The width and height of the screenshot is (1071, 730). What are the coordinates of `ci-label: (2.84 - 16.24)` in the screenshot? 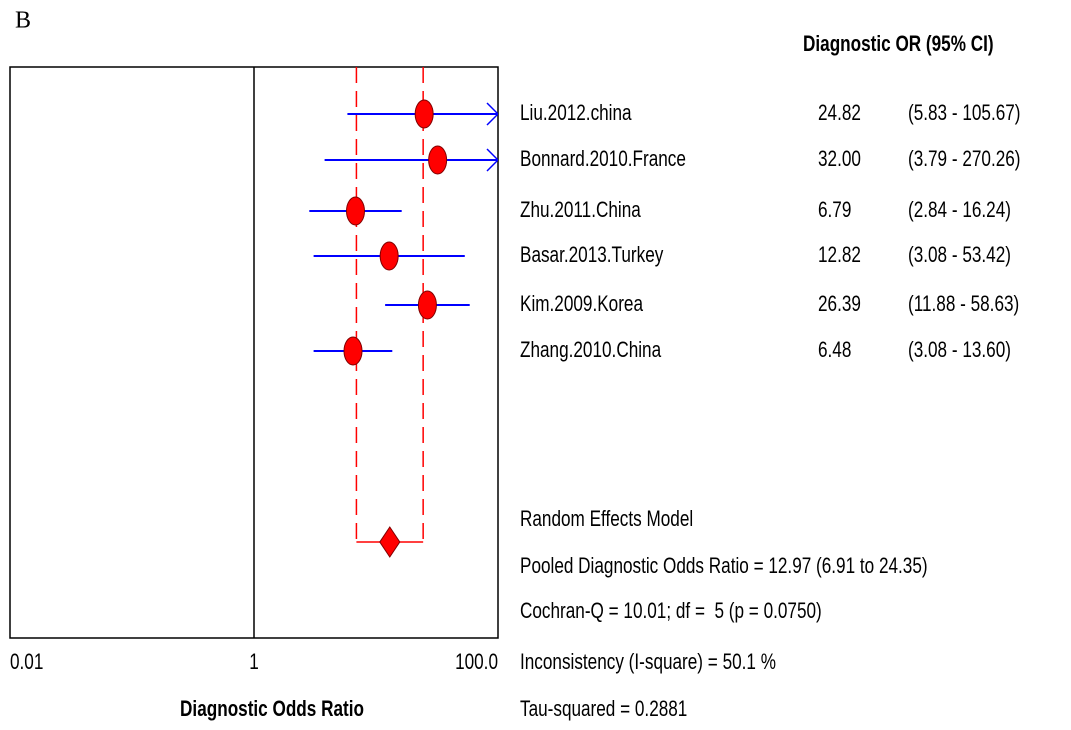 It's located at (959, 210).